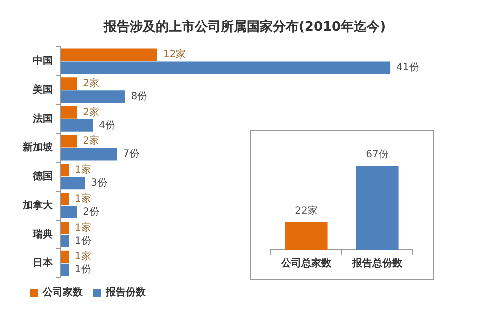 This screenshot has height=321, width=500. What do you see at coordinates (131, 154) in the screenshot?
I see `data-label: 7份` at bounding box center [131, 154].